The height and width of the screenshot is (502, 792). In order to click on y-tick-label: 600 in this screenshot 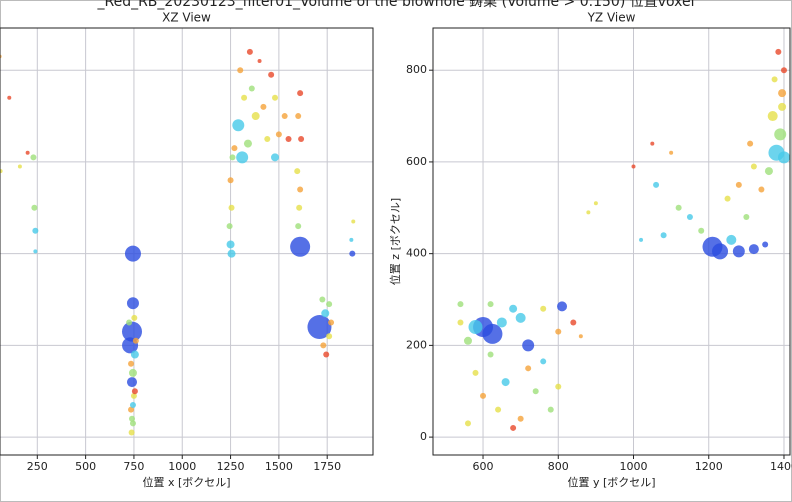, I will do `click(416, 161)`.